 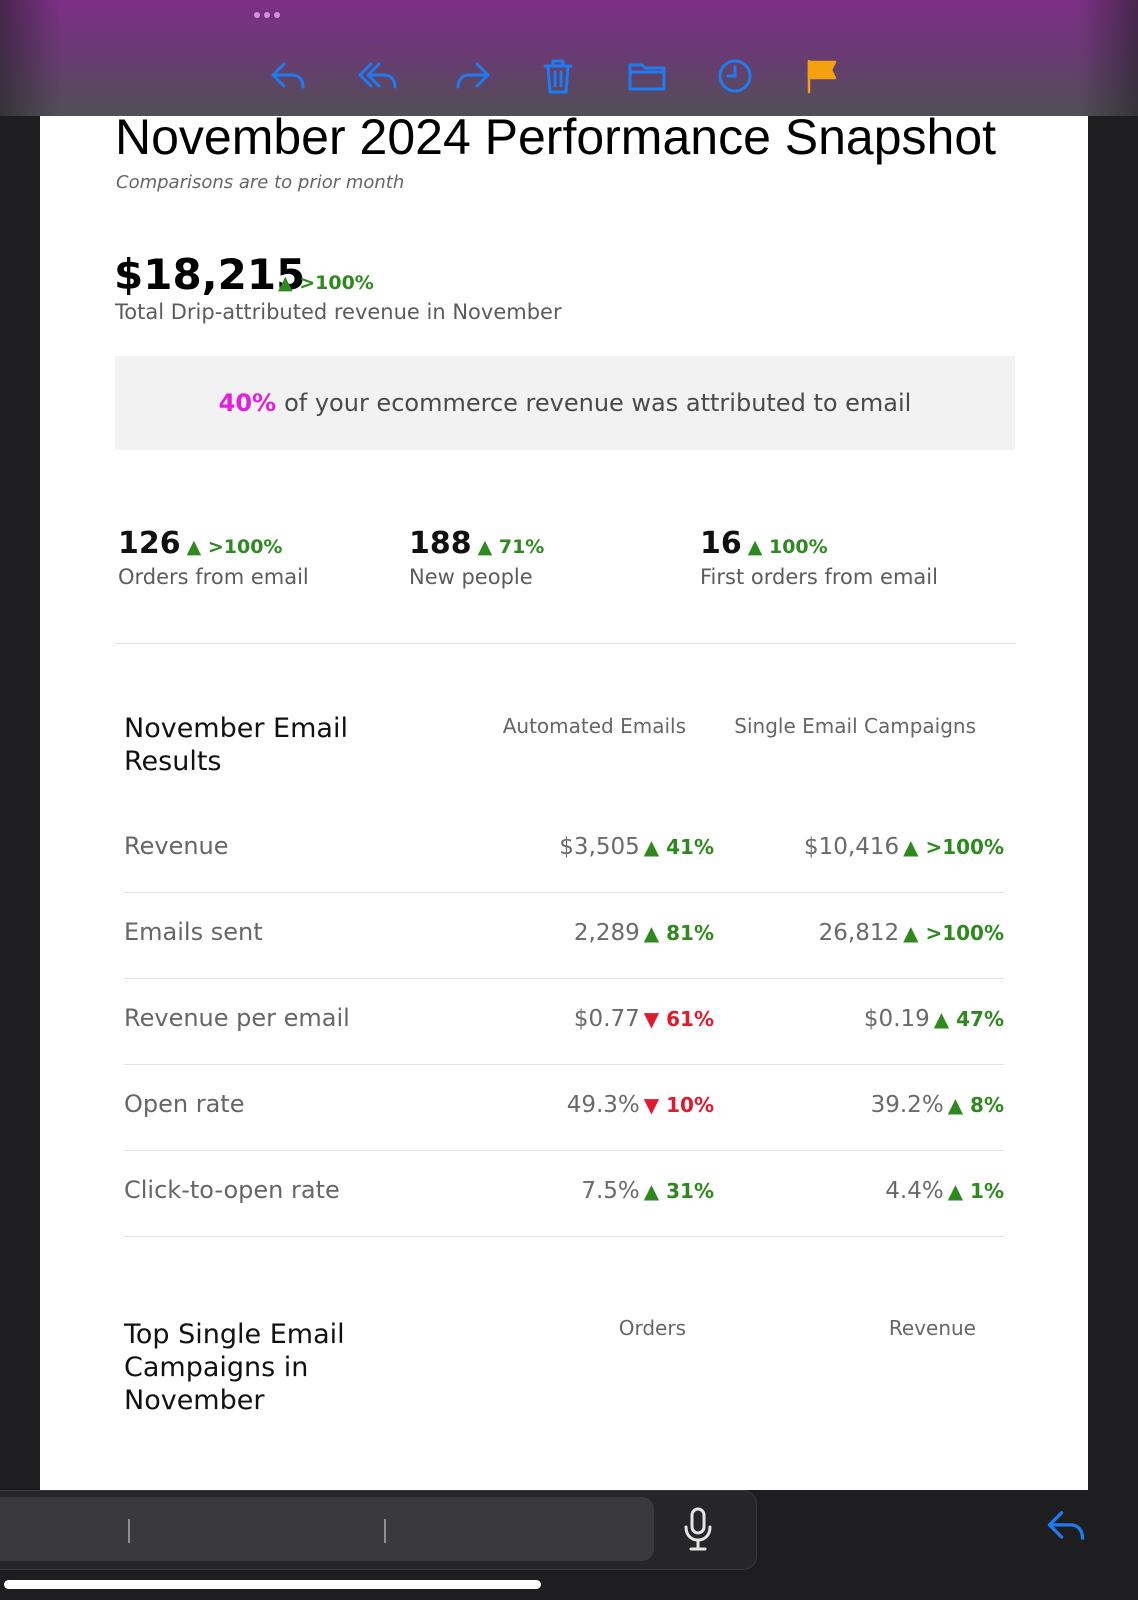 I want to click on table-row: Click-to-open rate 7.5% ▲ 31% 4.4% ▲ 1%, so click(x=564, y=1193).